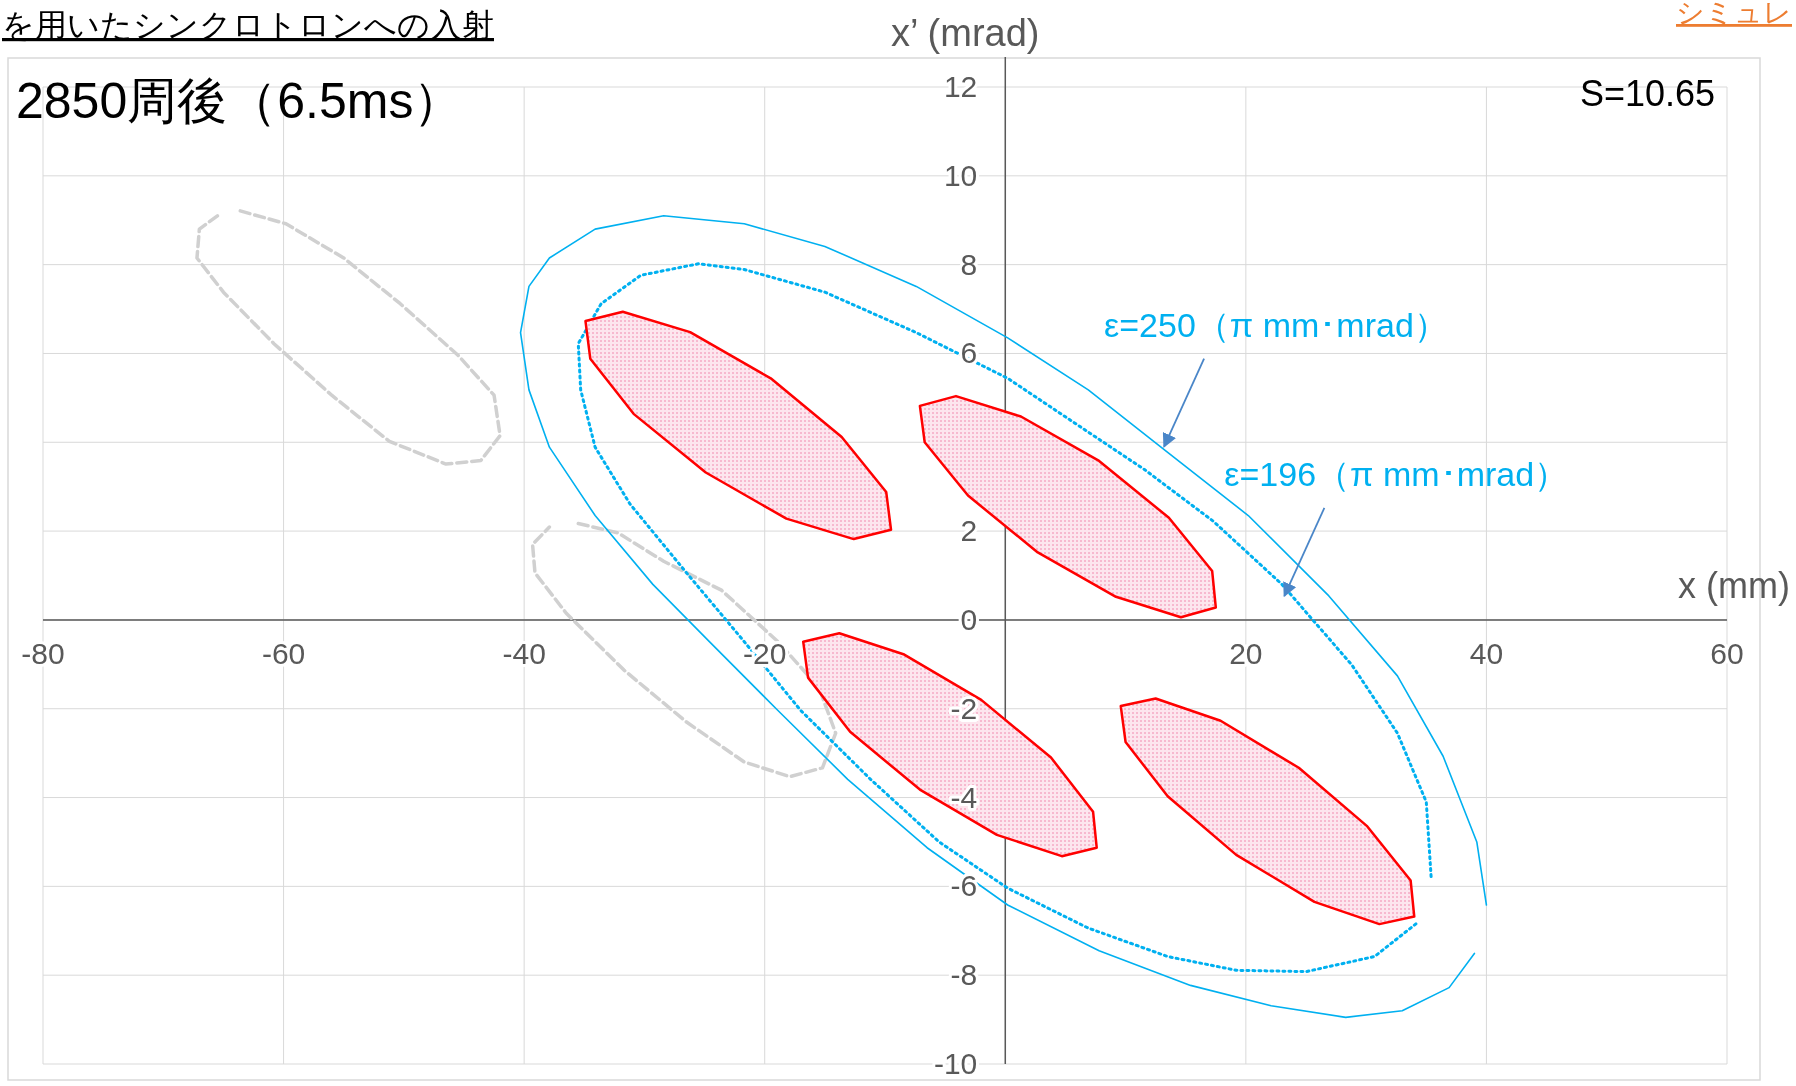 This screenshot has height=1086, width=1796. Describe the element at coordinates (964, 708) in the screenshot. I see `y-tick-label: -2` at that location.